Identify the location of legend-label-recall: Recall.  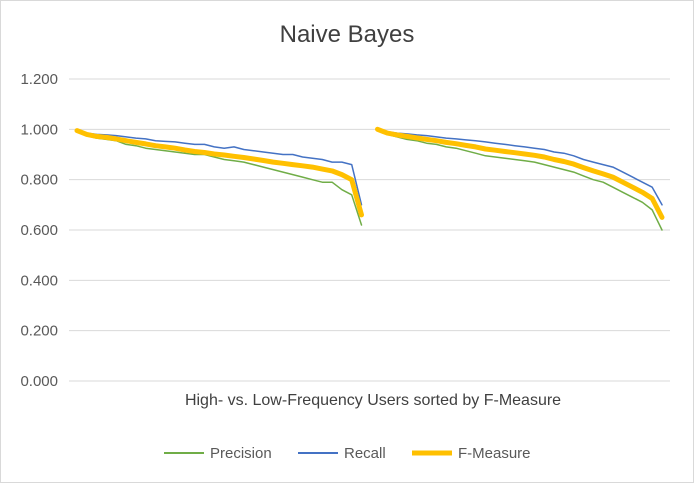
(365, 453).